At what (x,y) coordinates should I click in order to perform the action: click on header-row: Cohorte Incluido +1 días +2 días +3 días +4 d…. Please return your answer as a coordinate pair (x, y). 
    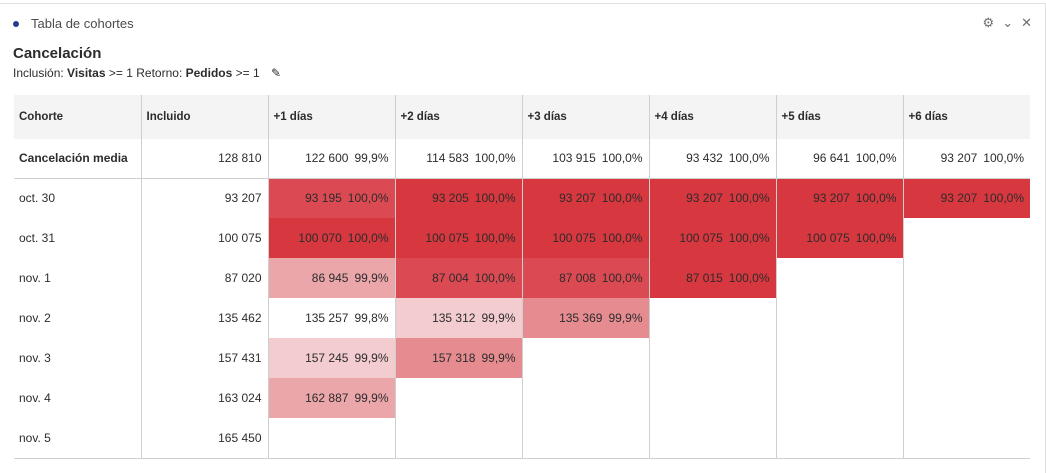
    Looking at the image, I should click on (522, 117).